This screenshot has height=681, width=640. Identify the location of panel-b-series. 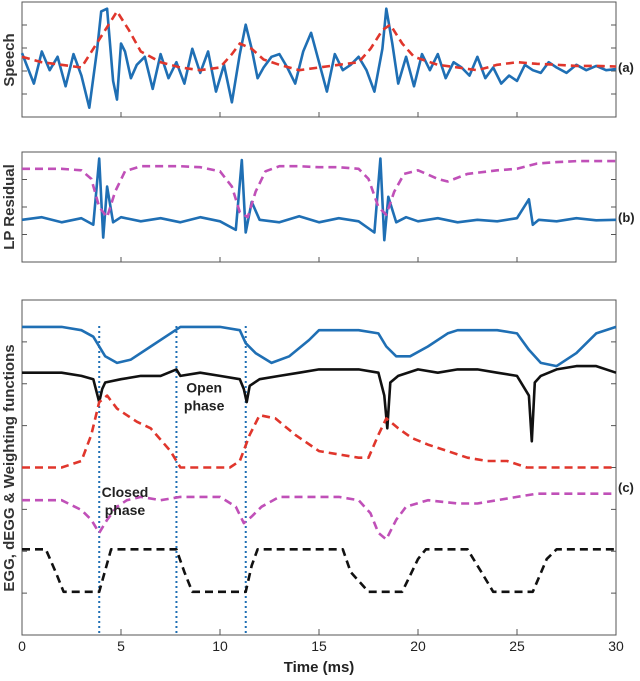
(319, 199).